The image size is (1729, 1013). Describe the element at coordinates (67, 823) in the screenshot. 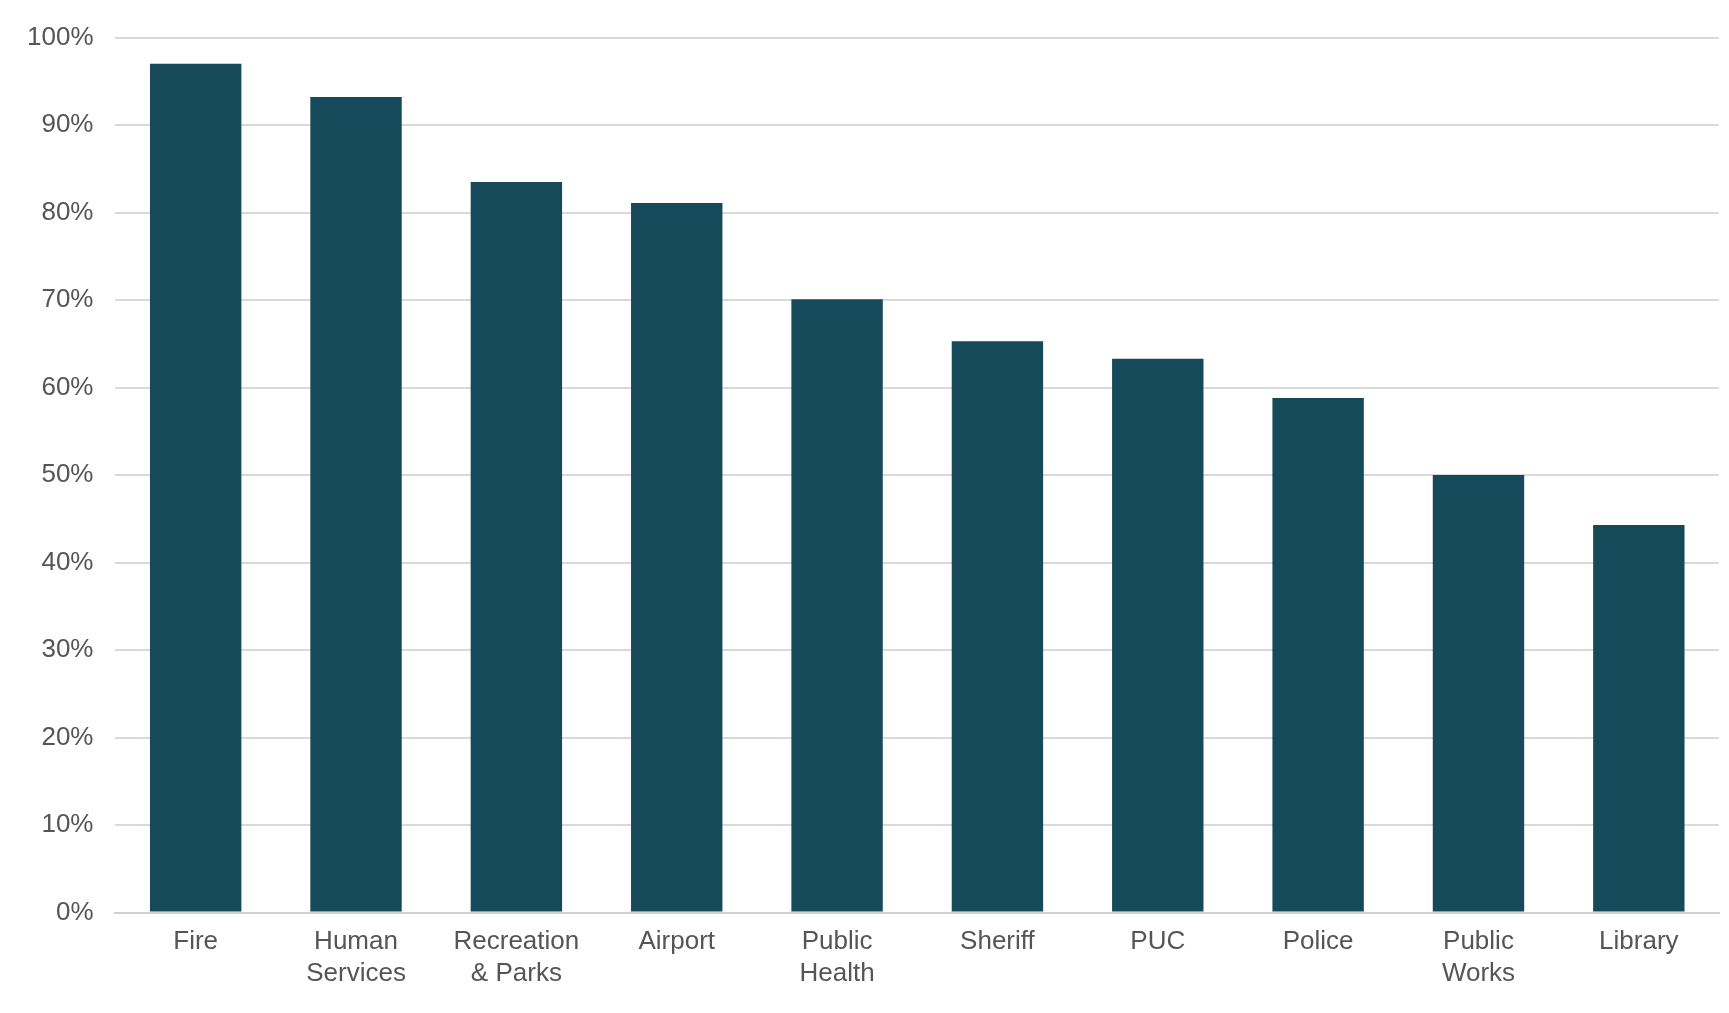

I see `y-tick-label: 10%` at that location.